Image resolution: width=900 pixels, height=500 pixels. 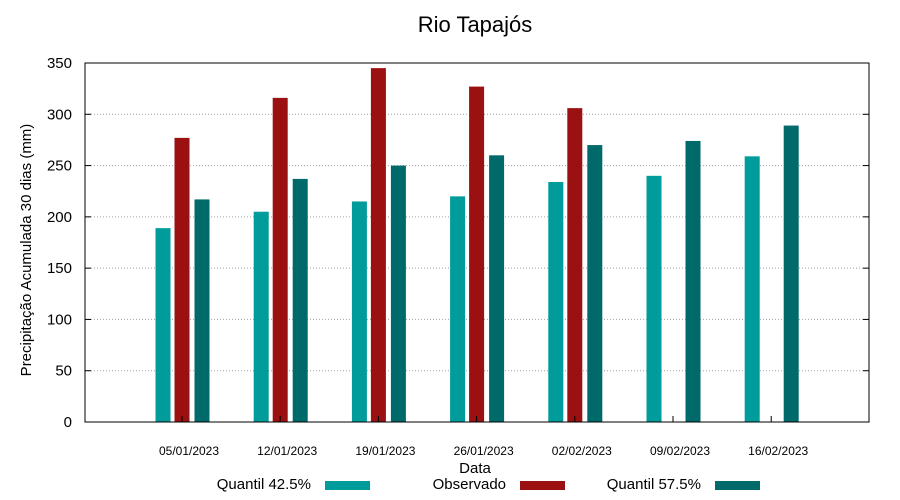 What do you see at coordinates (264, 484) in the screenshot?
I see `legend-label: Quantil 42.5%` at bounding box center [264, 484].